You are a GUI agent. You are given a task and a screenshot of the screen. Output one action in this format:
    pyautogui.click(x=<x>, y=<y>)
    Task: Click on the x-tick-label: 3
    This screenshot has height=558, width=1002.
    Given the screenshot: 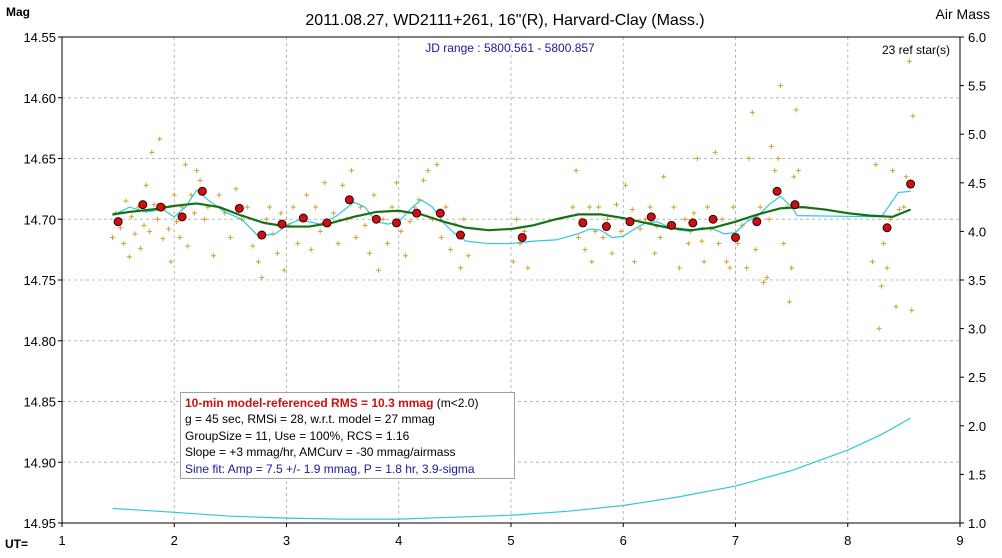 What is the action you would take?
    pyautogui.click(x=286, y=540)
    